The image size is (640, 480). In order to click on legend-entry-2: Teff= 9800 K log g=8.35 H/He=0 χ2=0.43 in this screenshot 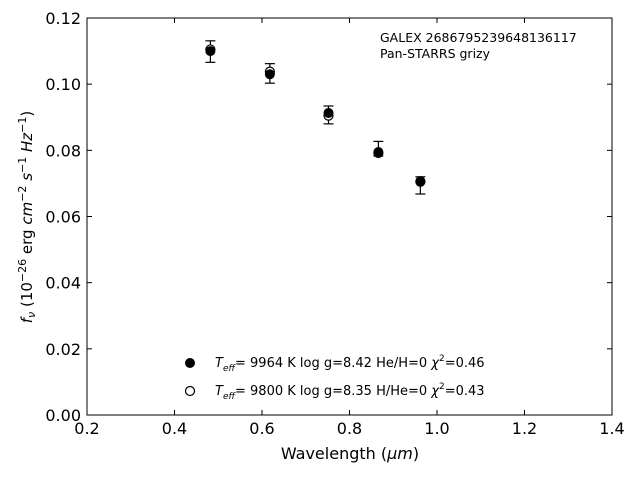, I will do `click(350, 392)`.